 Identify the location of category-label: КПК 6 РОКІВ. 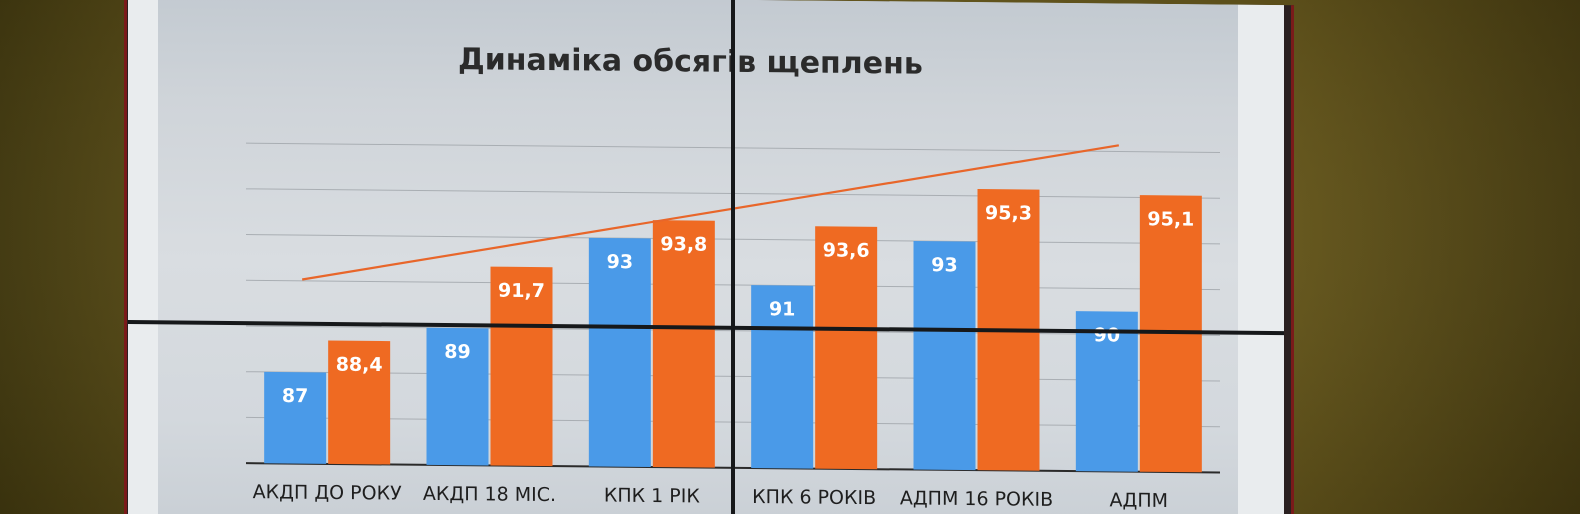
(814, 497).